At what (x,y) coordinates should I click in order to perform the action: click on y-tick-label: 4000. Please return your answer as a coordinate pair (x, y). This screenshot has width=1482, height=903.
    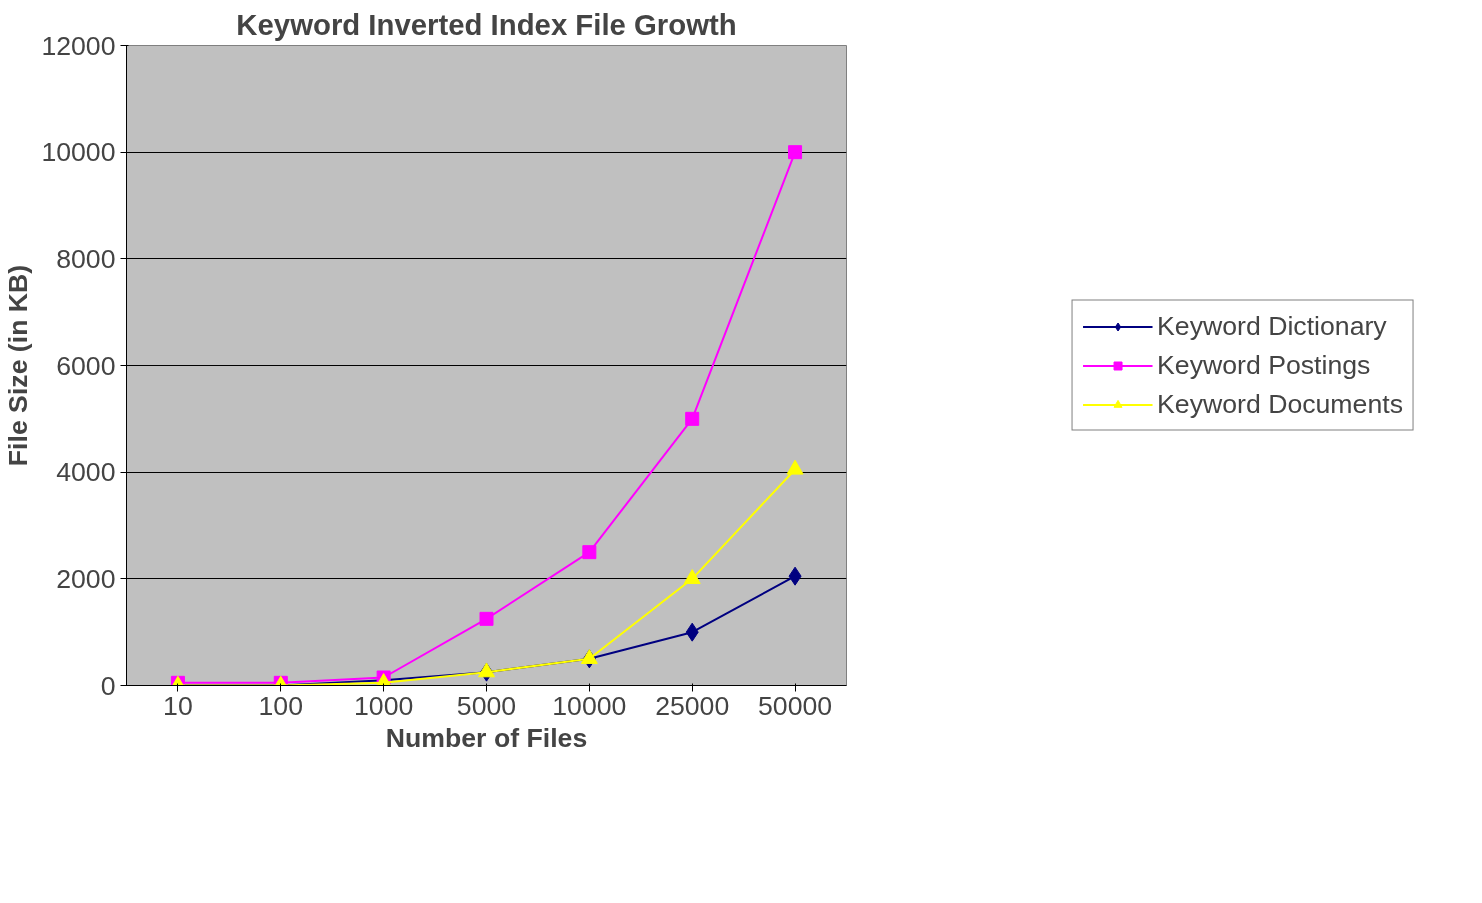
    Looking at the image, I should click on (86, 472).